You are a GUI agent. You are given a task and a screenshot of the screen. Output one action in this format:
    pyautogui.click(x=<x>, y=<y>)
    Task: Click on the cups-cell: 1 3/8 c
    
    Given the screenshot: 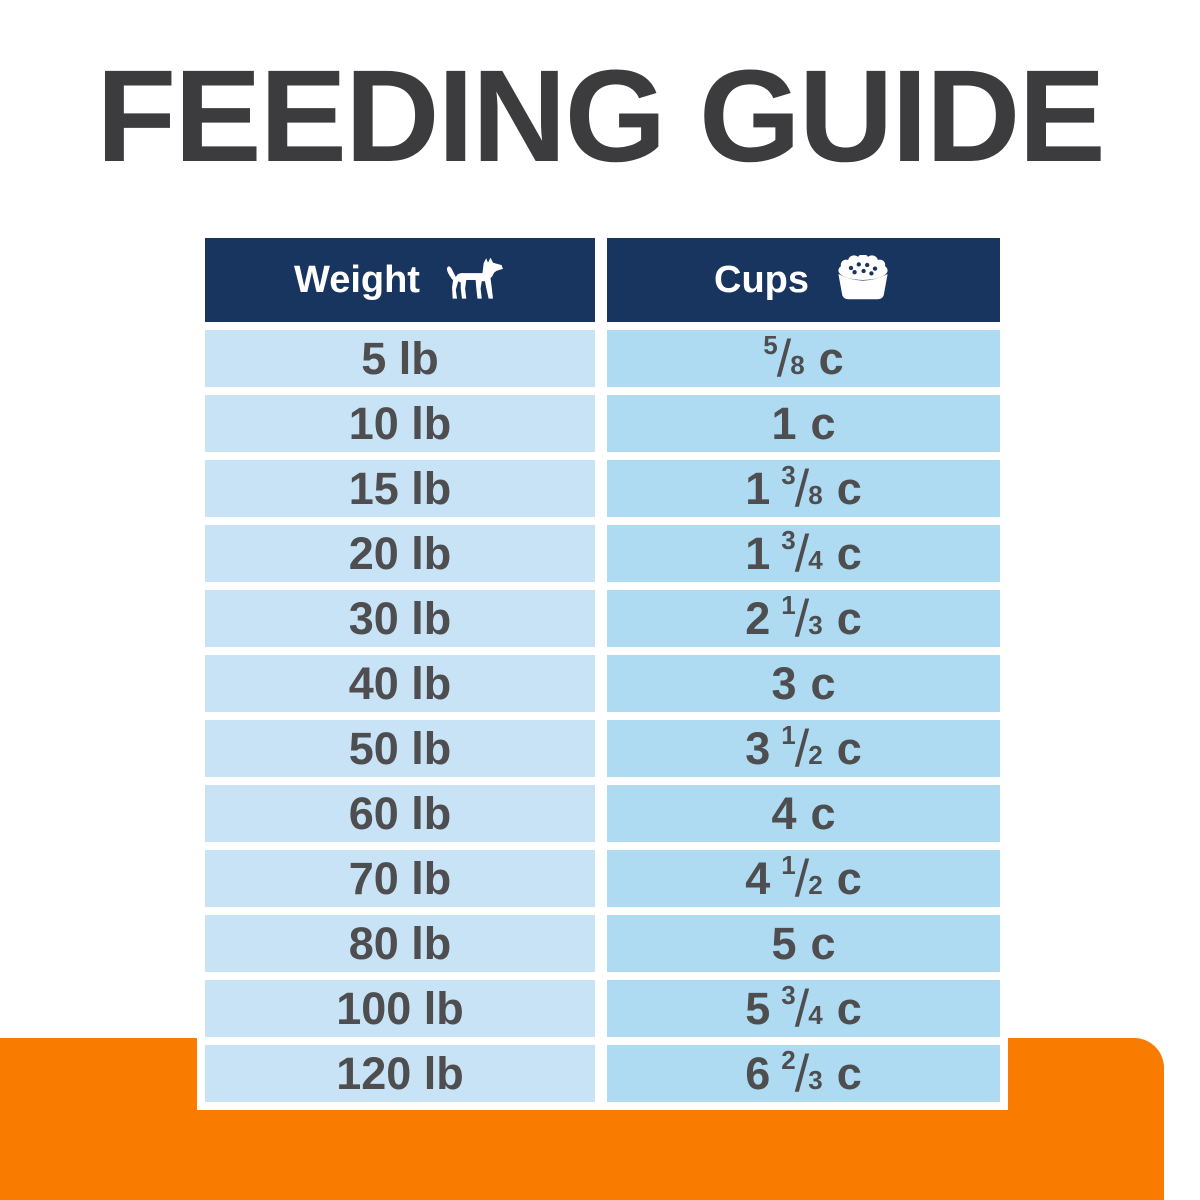 What is the action you would take?
    pyautogui.click(x=803, y=488)
    